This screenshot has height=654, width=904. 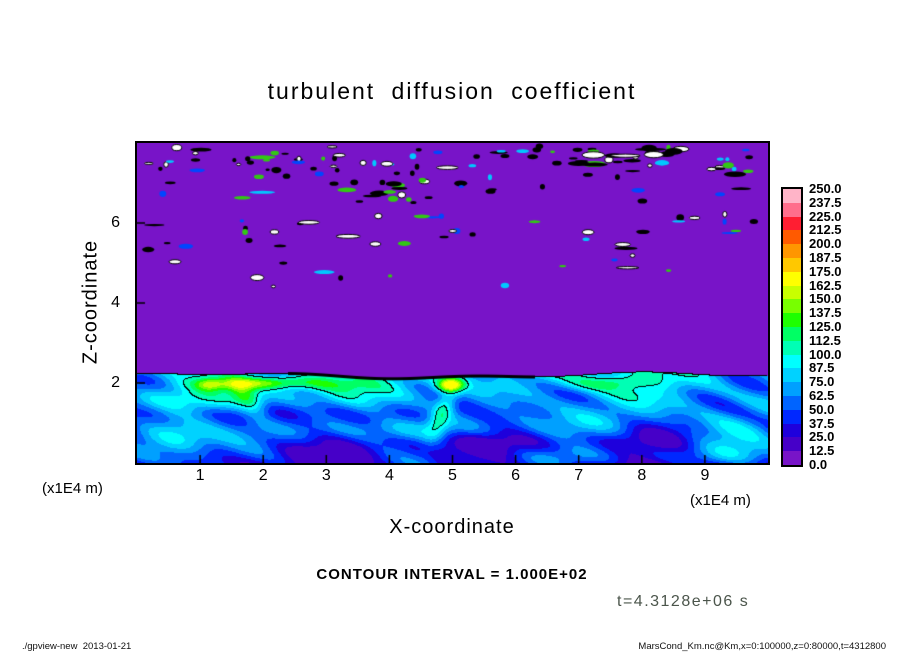 What do you see at coordinates (822, 423) in the screenshot?
I see `colorbar-tick-label: 37.5` at bounding box center [822, 423].